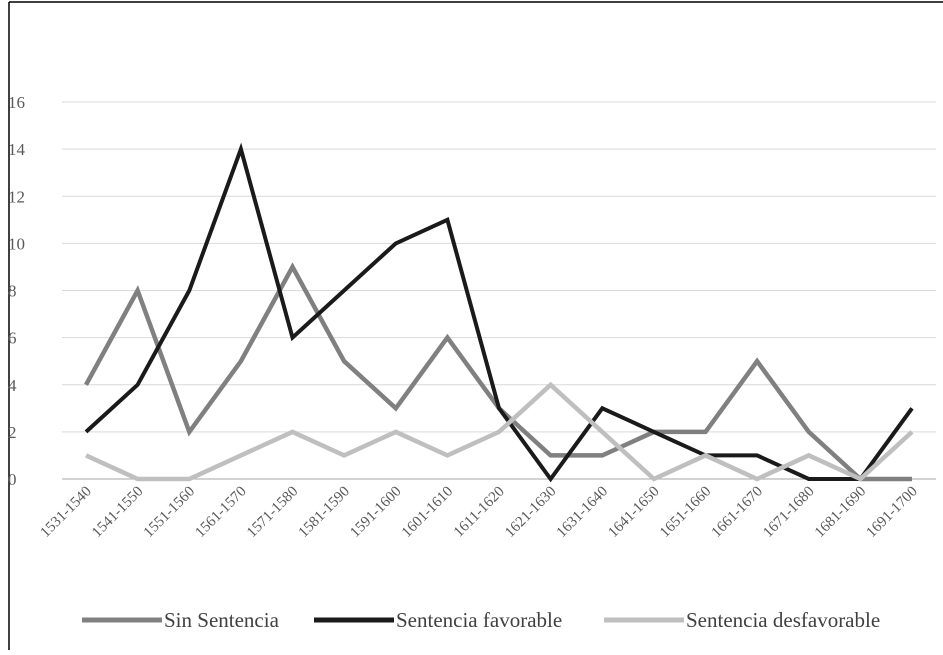 This screenshot has width=943, height=655. What do you see at coordinates (12, 479) in the screenshot?
I see `y-tick-label: 0` at bounding box center [12, 479].